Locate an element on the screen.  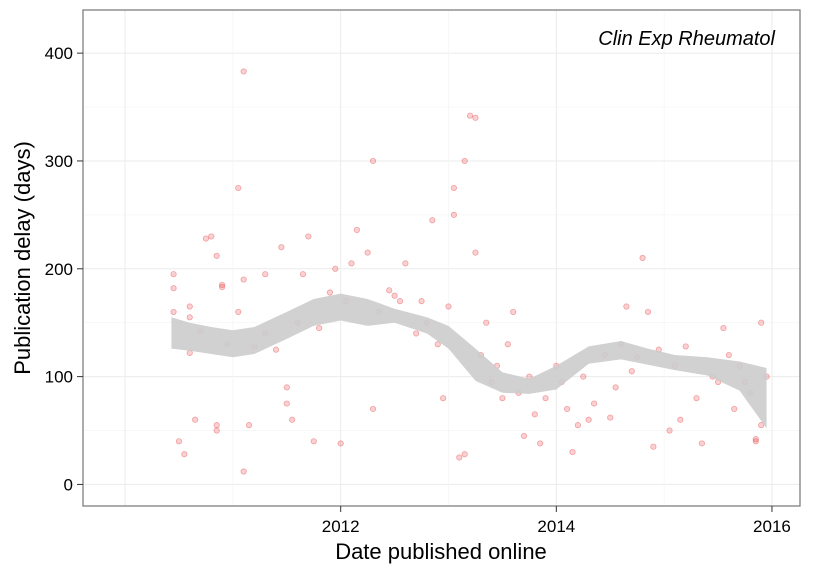
journal-annotation: Clin Exp Rheumatol is located at coordinates (686, 39).